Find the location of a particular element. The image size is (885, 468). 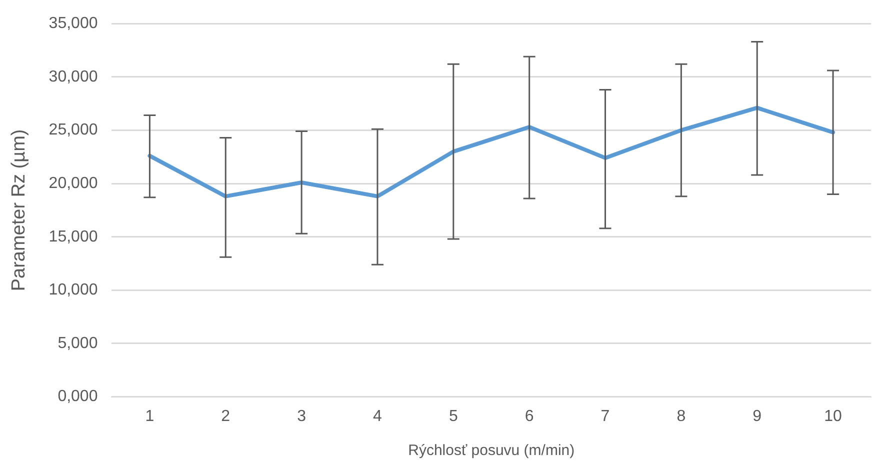

x-tick-label: 7 is located at coordinates (605, 416).